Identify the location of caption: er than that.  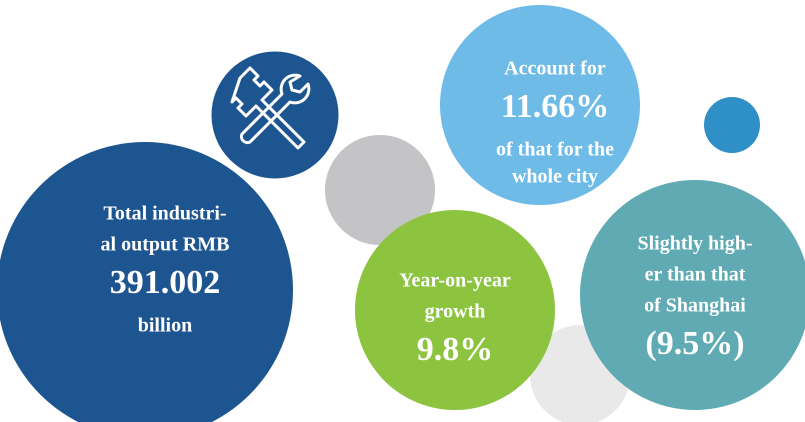
(695, 275).